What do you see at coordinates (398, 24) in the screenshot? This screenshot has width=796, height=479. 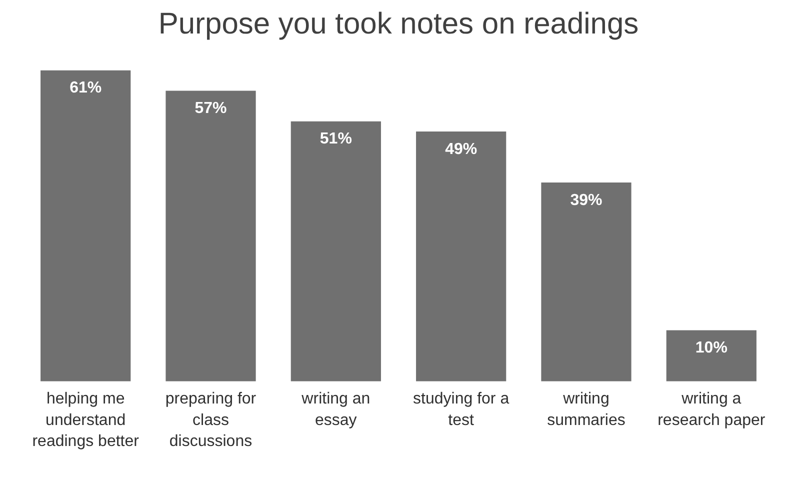 I see `chart-title: Purpose you took notes on readings` at bounding box center [398, 24].